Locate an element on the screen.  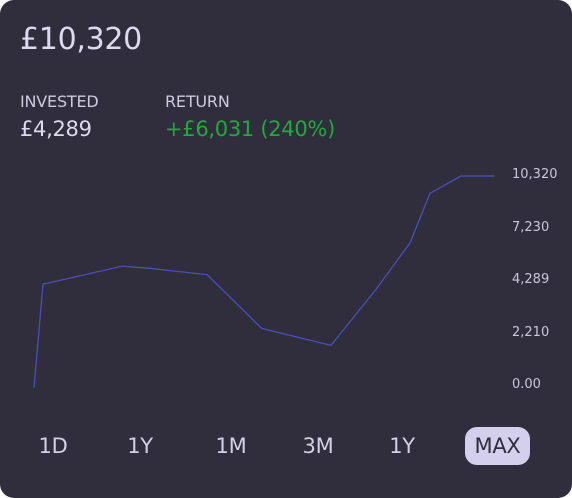
y-tick-label: 7,230 is located at coordinates (530, 227).